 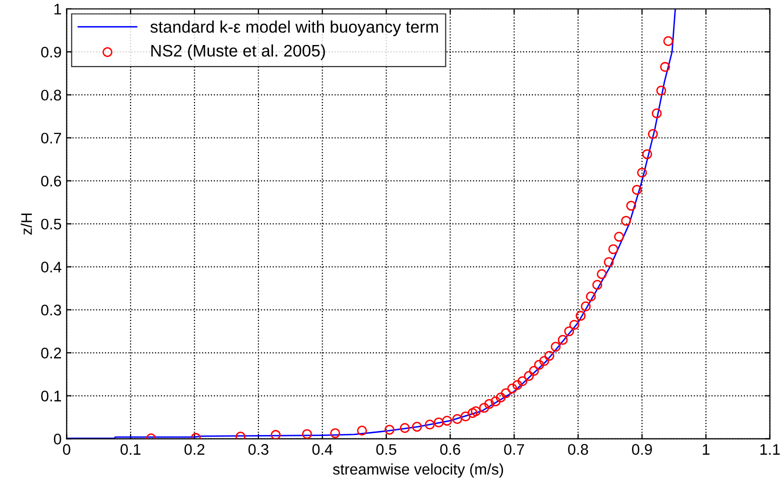 I want to click on y-tick-label: 0.1, so click(x=51, y=396).